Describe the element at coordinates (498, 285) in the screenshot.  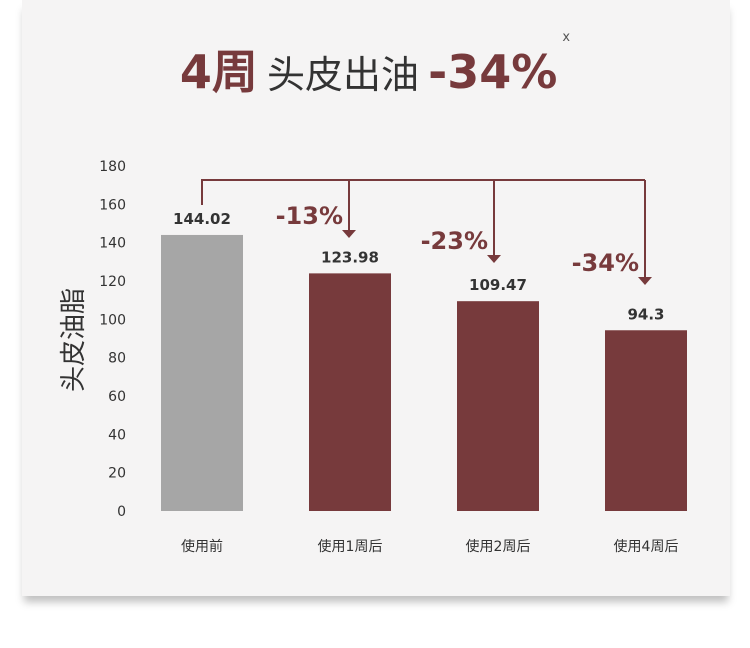
I see `data-label: 109.47` at that location.